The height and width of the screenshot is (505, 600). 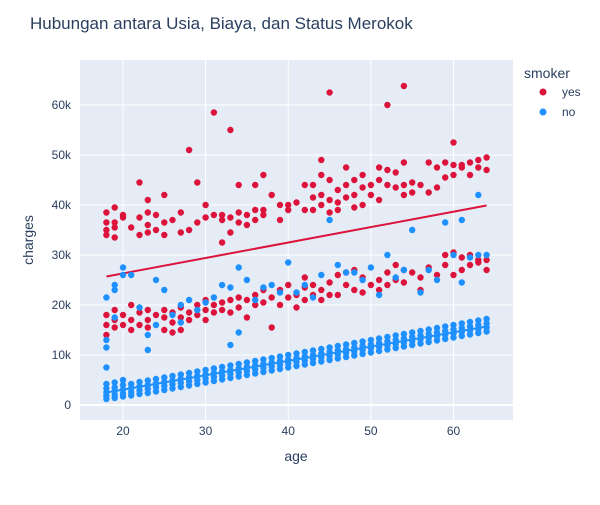 I want to click on legend: smoker yes no, so click(x=552, y=92).